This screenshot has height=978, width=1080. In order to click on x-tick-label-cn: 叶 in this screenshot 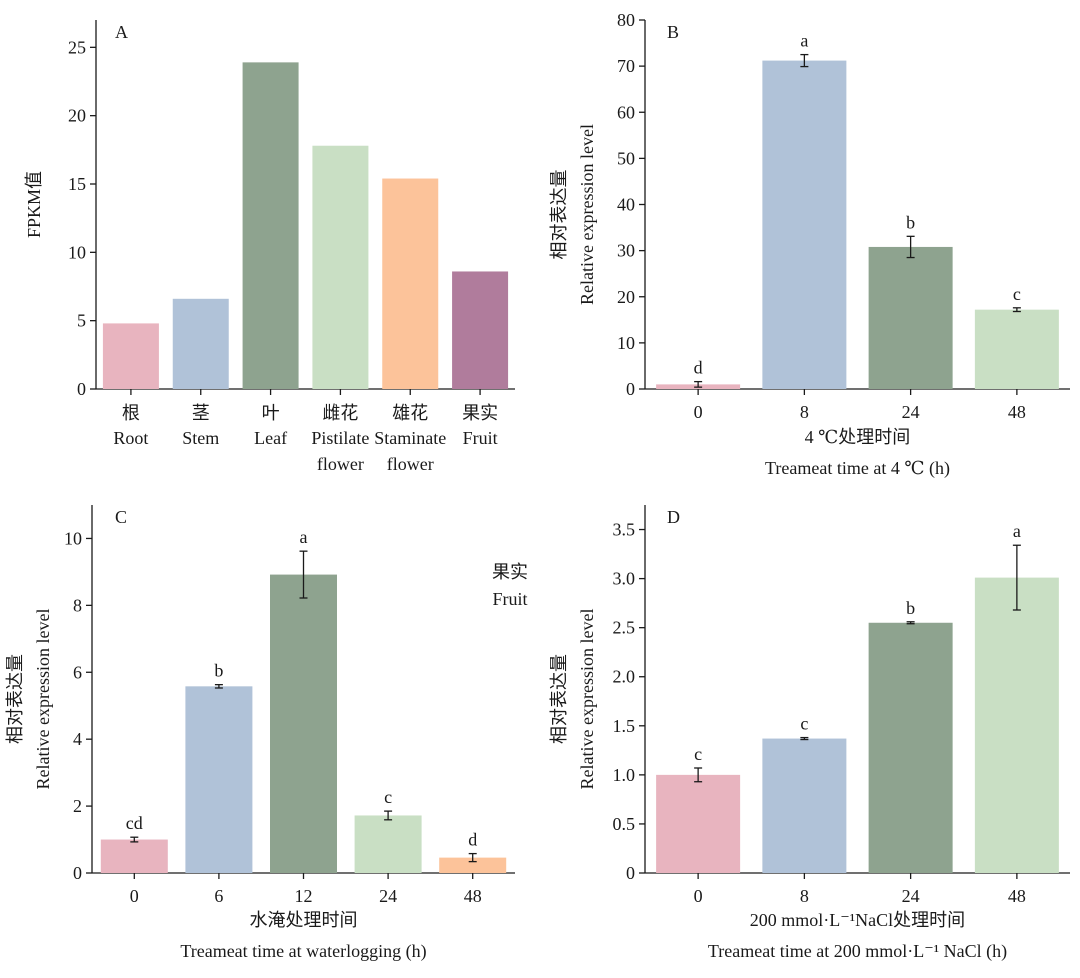, I will do `click(271, 413)`.